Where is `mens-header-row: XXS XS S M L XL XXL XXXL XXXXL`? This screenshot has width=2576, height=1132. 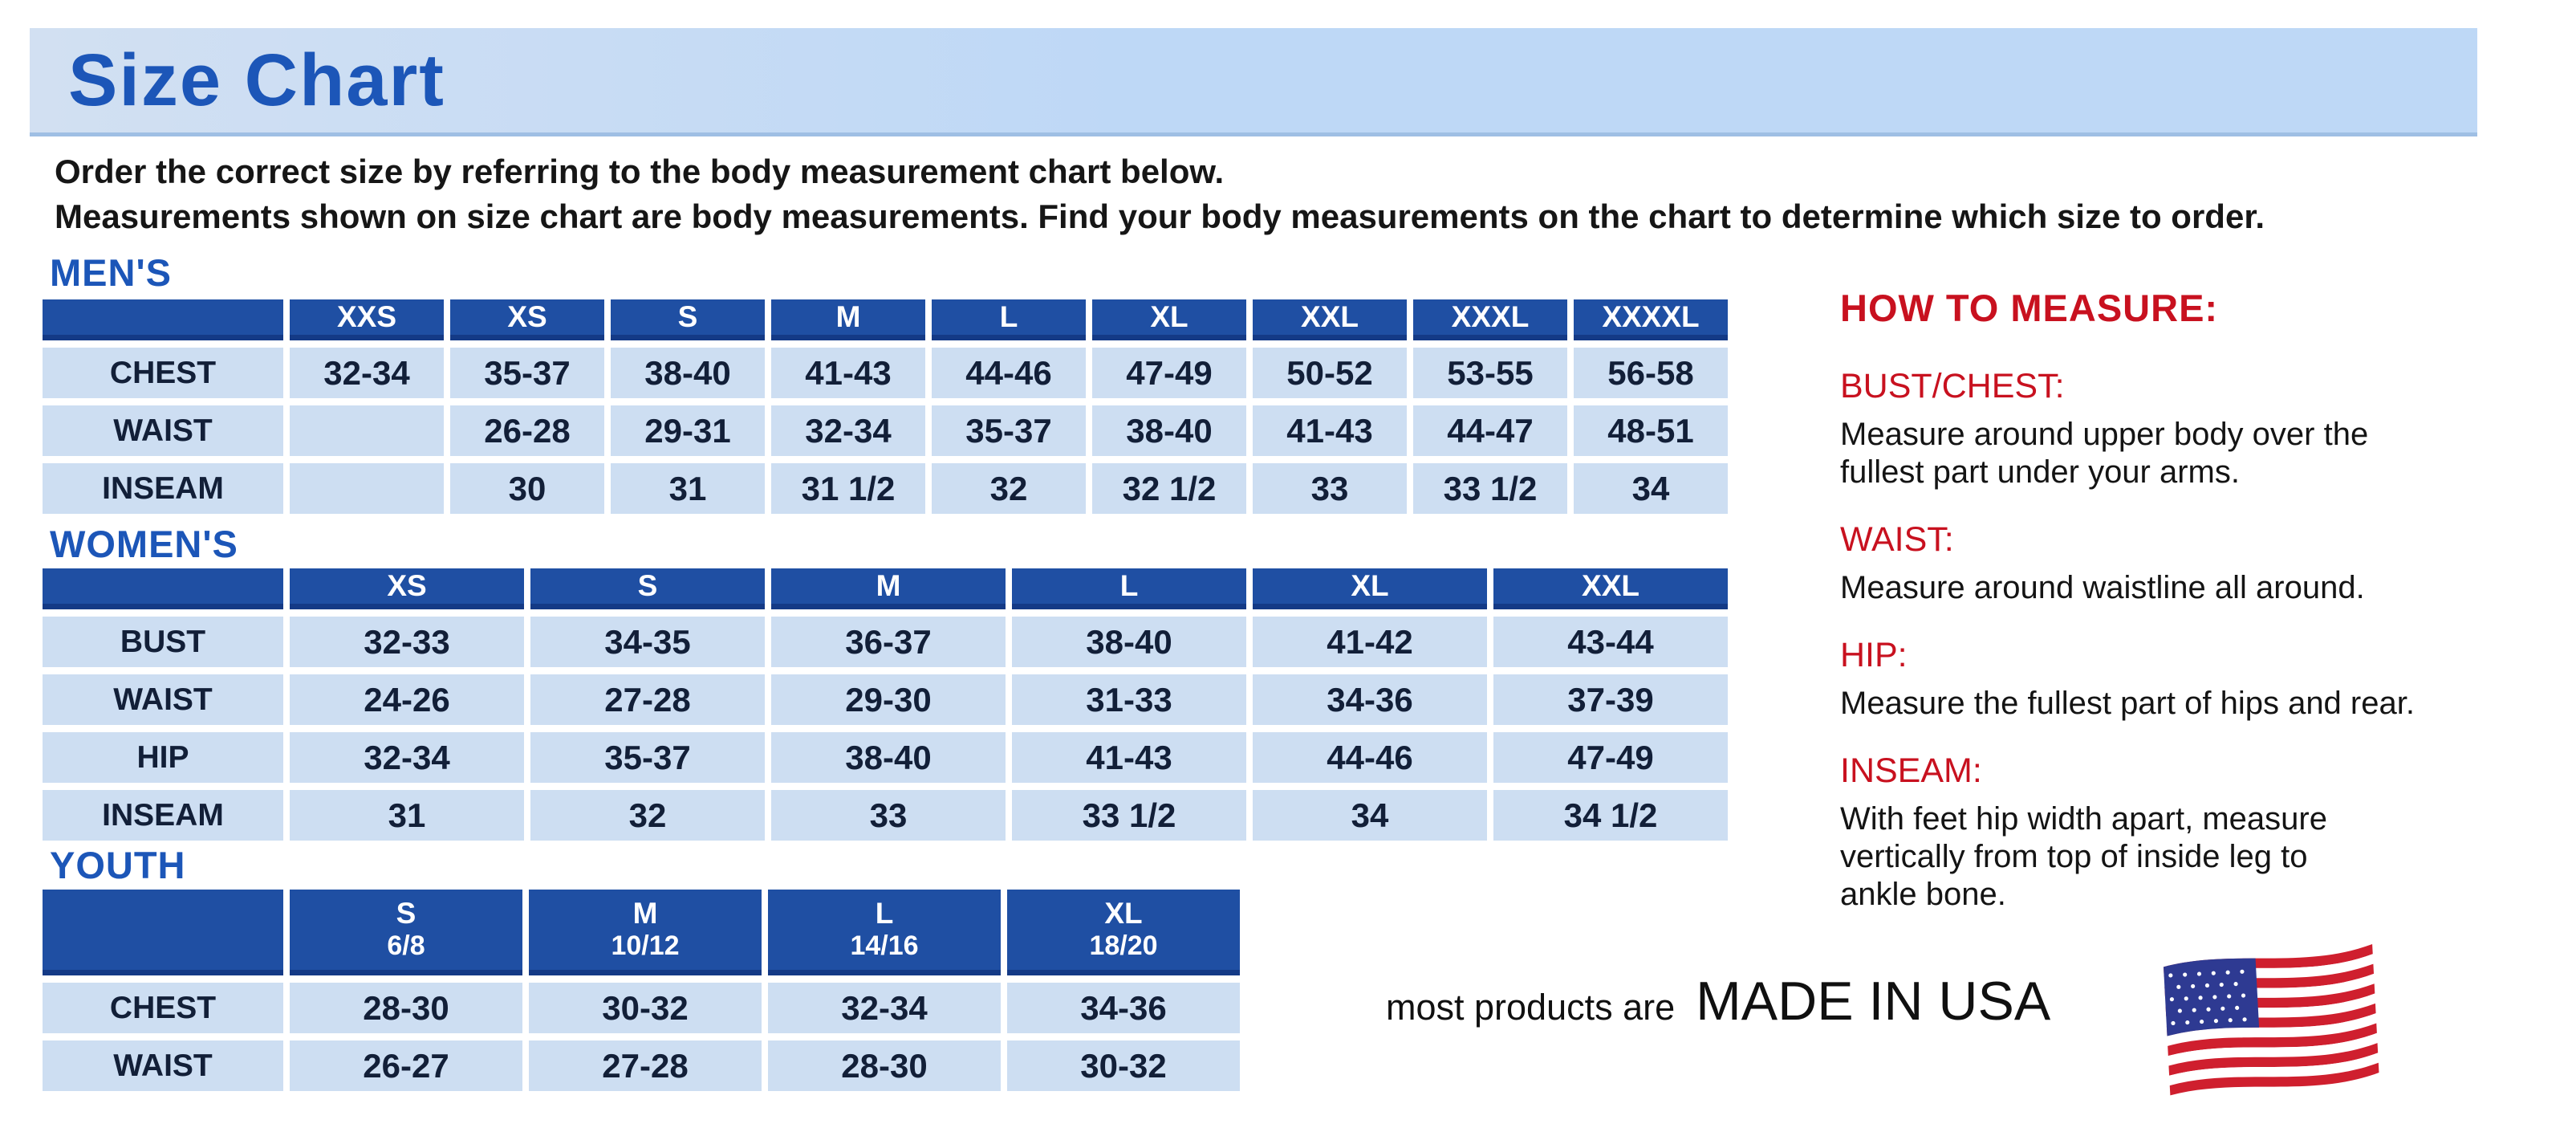
mens-header-row: XXS XS S M L XL XXL XXXL XXXXL is located at coordinates (885, 319).